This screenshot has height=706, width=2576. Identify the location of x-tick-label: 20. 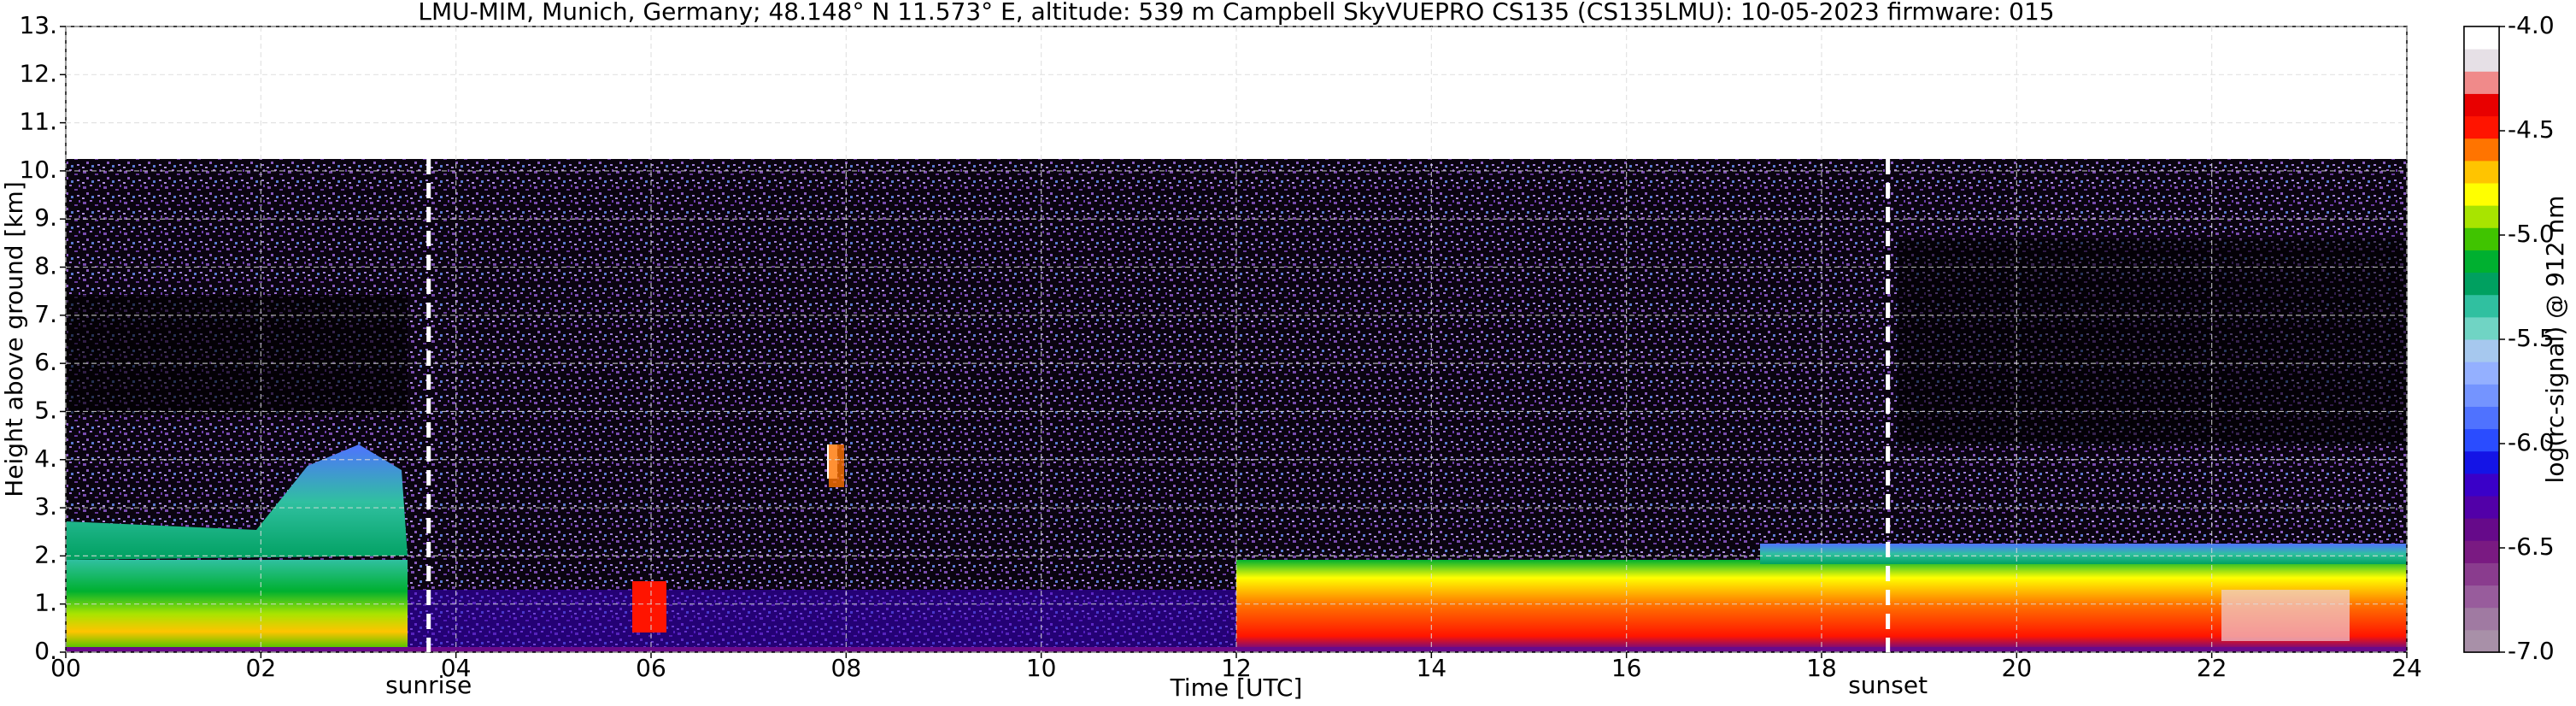
(2017, 668).